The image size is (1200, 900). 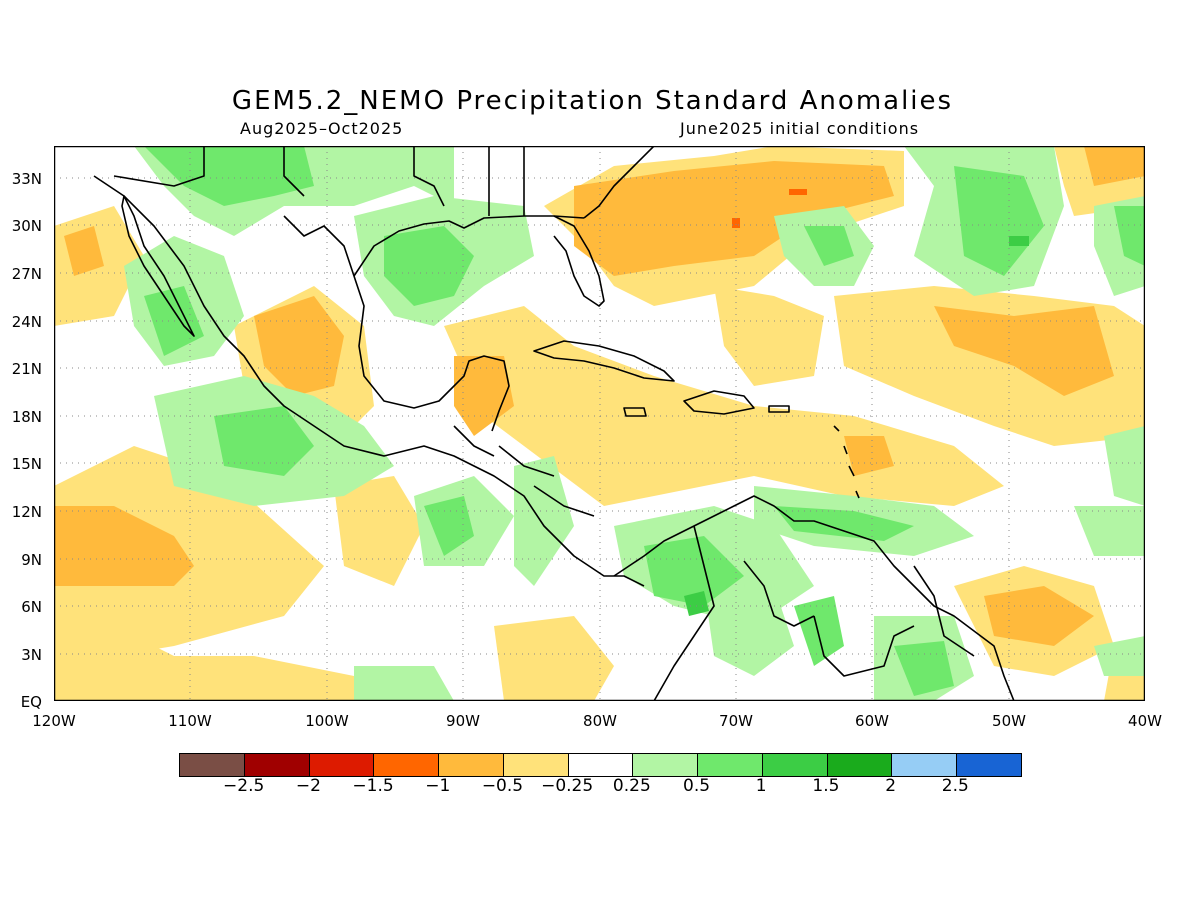 I want to click on initial-conditions-label: June2025 initial conditions, so click(x=800, y=128).